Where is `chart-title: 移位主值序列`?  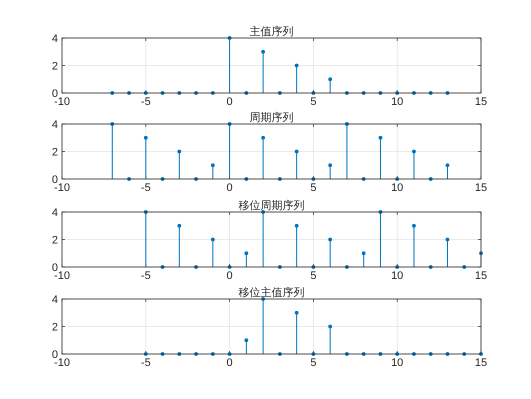
chart-title: 移位主值序列 is located at coordinates (271, 292).